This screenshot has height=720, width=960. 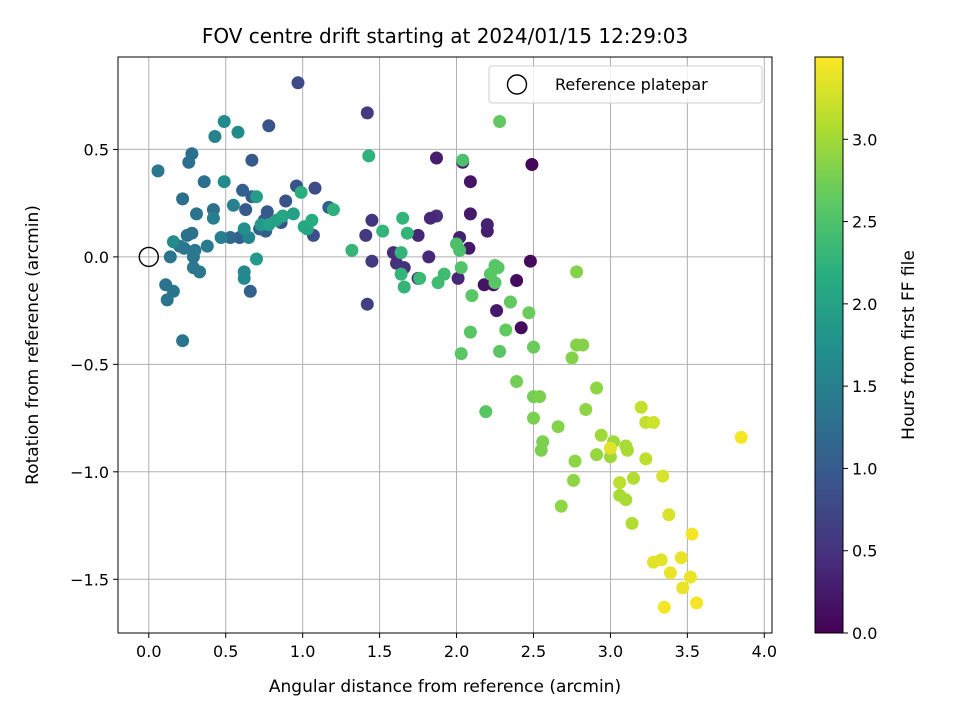 What do you see at coordinates (687, 651) in the screenshot?
I see `x-tick-label: 3.5` at bounding box center [687, 651].